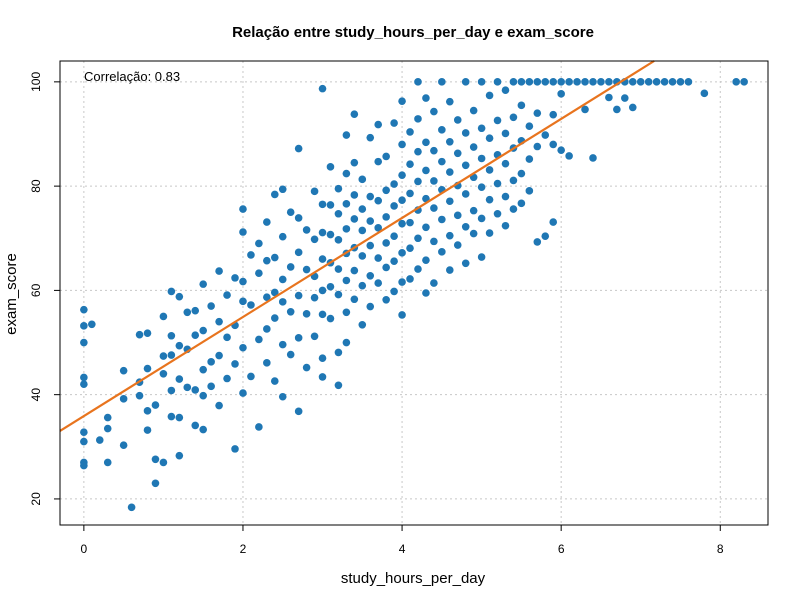  Describe the element at coordinates (402, 540) in the screenshot. I see `x-axis: 0 2 4 6 8` at that location.